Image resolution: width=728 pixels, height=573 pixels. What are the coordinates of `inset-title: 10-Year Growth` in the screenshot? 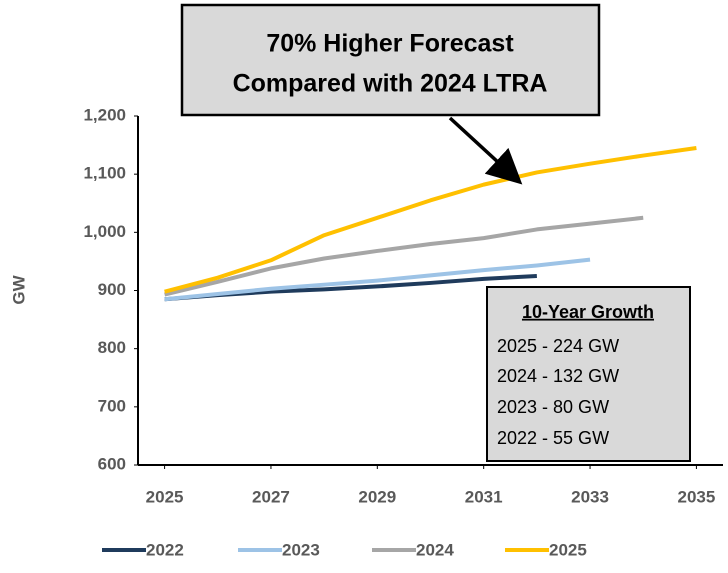 It's located at (588, 312).